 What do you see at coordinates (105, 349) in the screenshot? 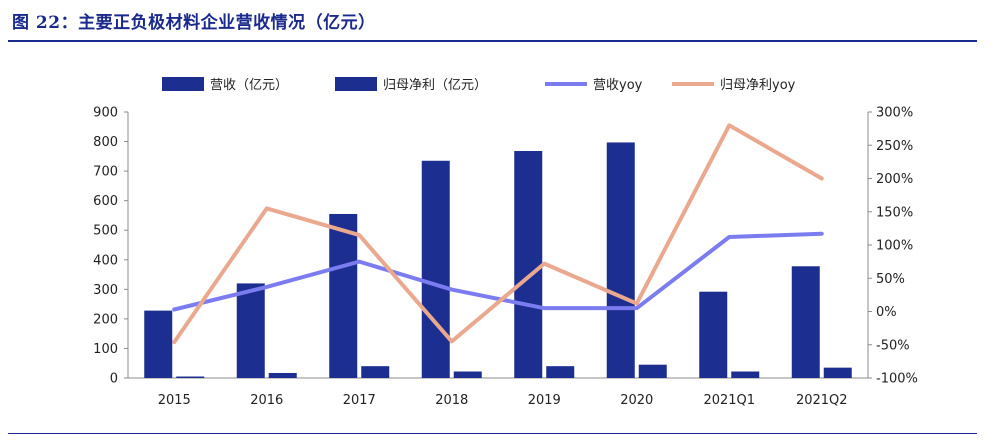
I see `left-tick-label: 100` at bounding box center [105, 349].